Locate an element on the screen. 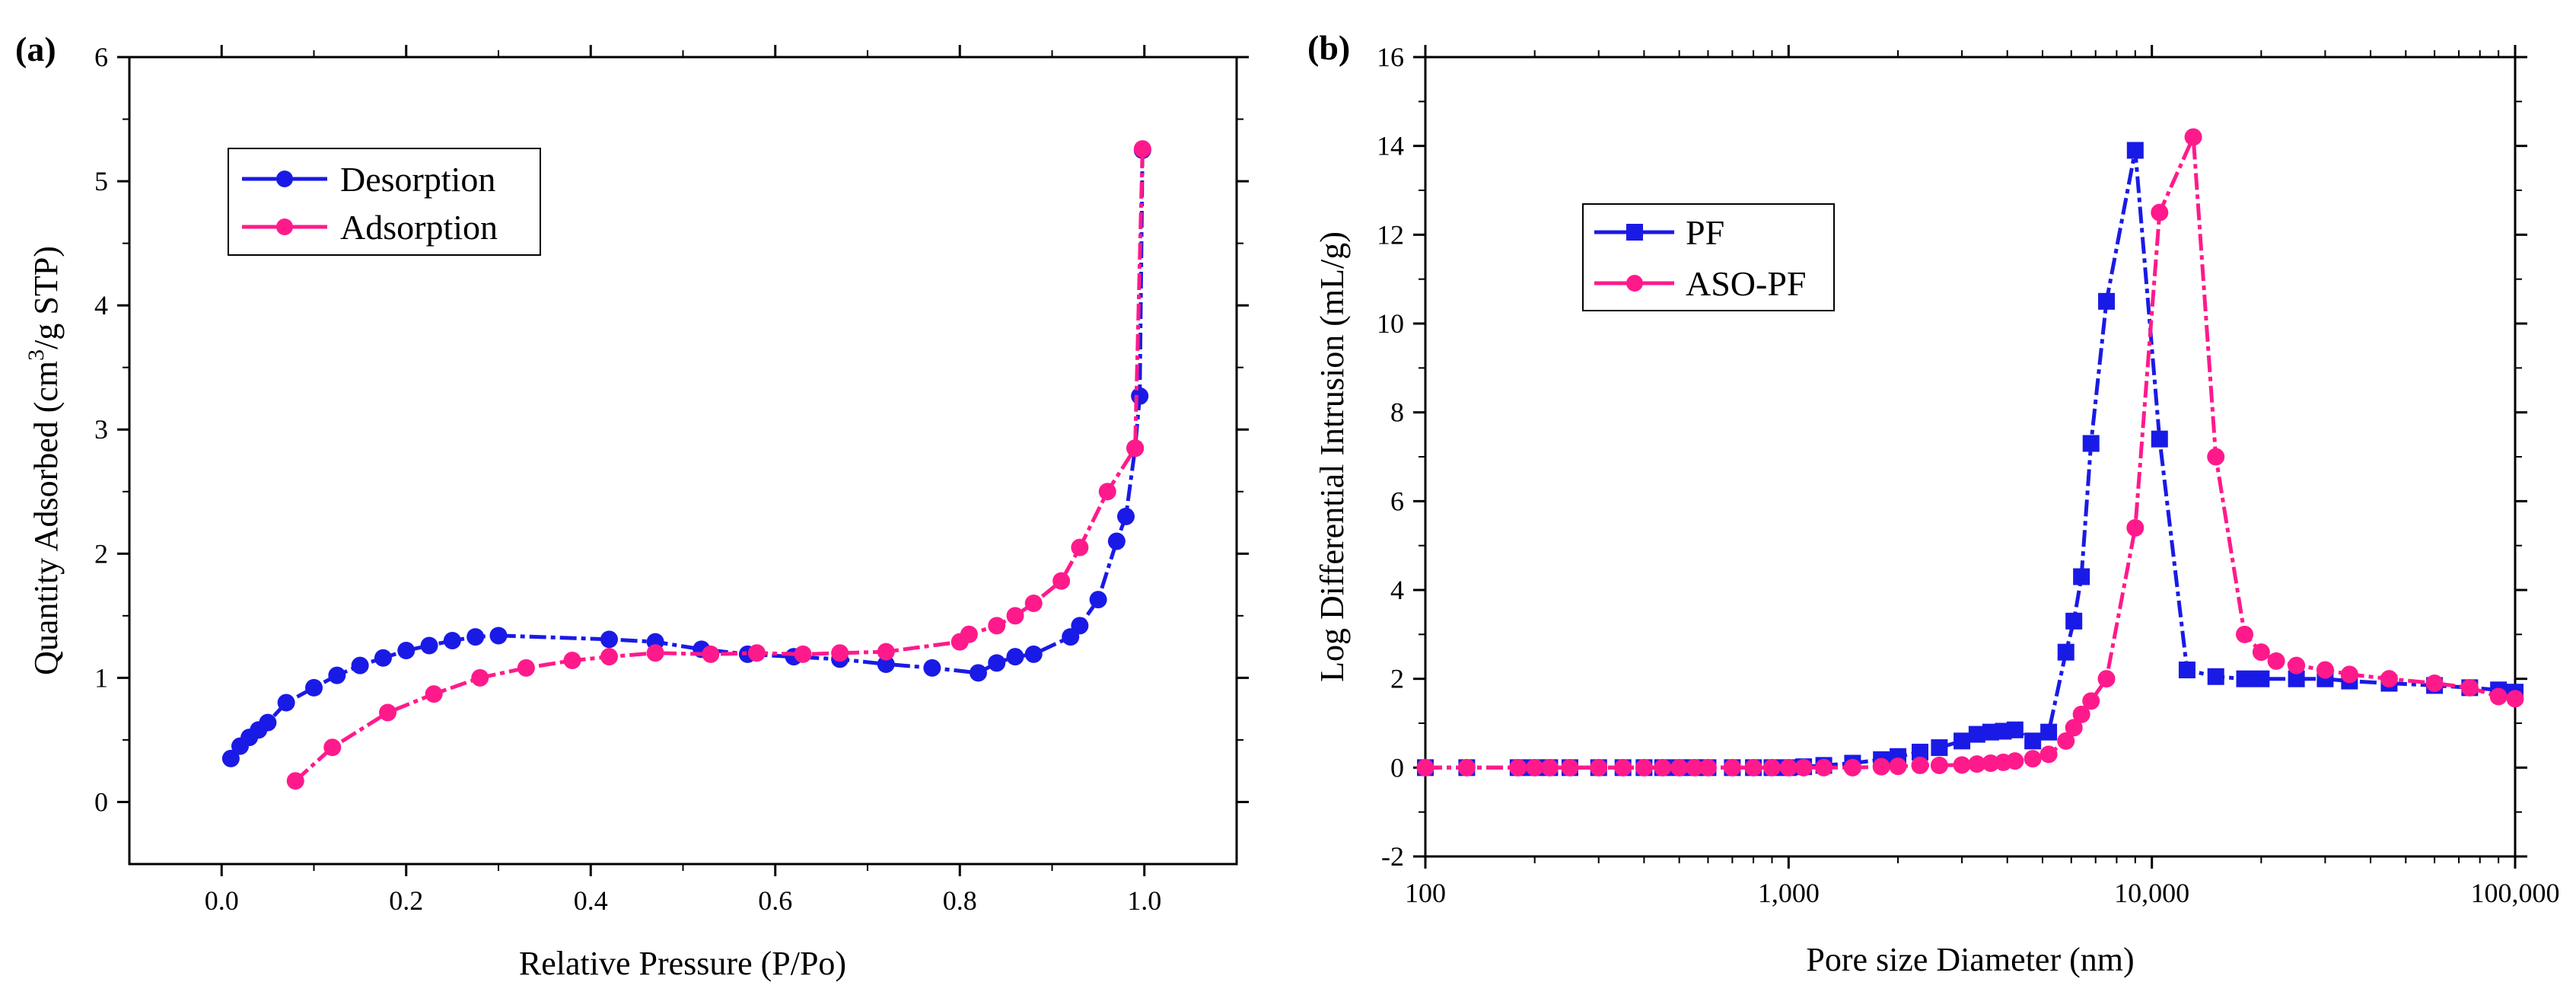 The height and width of the screenshot is (995, 2576). y-tick-label-b: 16 is located at coordinates (1390, 57).